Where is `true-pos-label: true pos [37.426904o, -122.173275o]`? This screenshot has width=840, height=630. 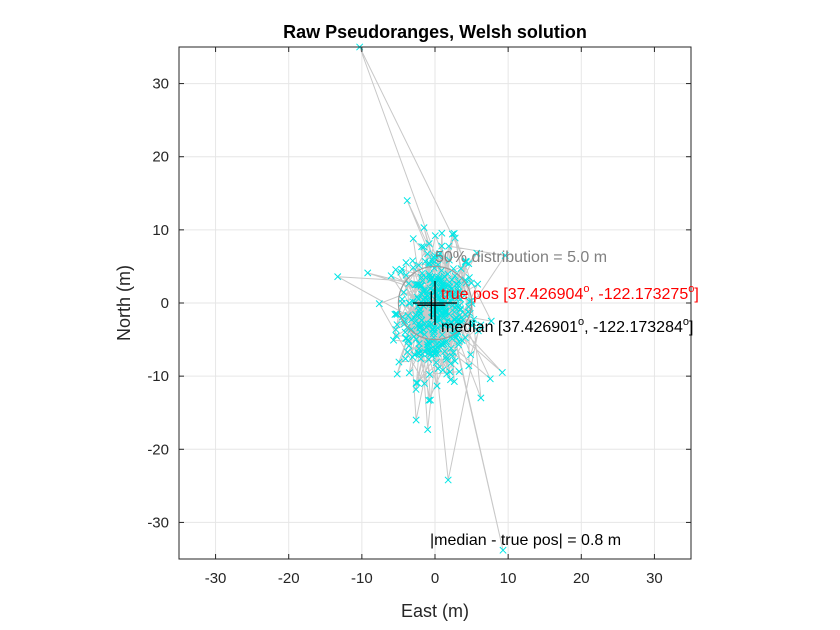
true-pos-label: true pos [37.426904o, -122.173275o] is located at coordinates (570, 293).